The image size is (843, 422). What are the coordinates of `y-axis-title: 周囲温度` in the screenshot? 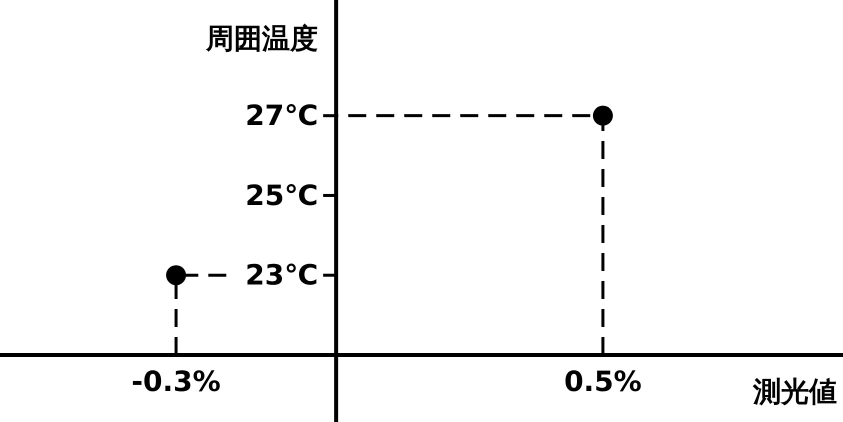 It's located at (261, 38).